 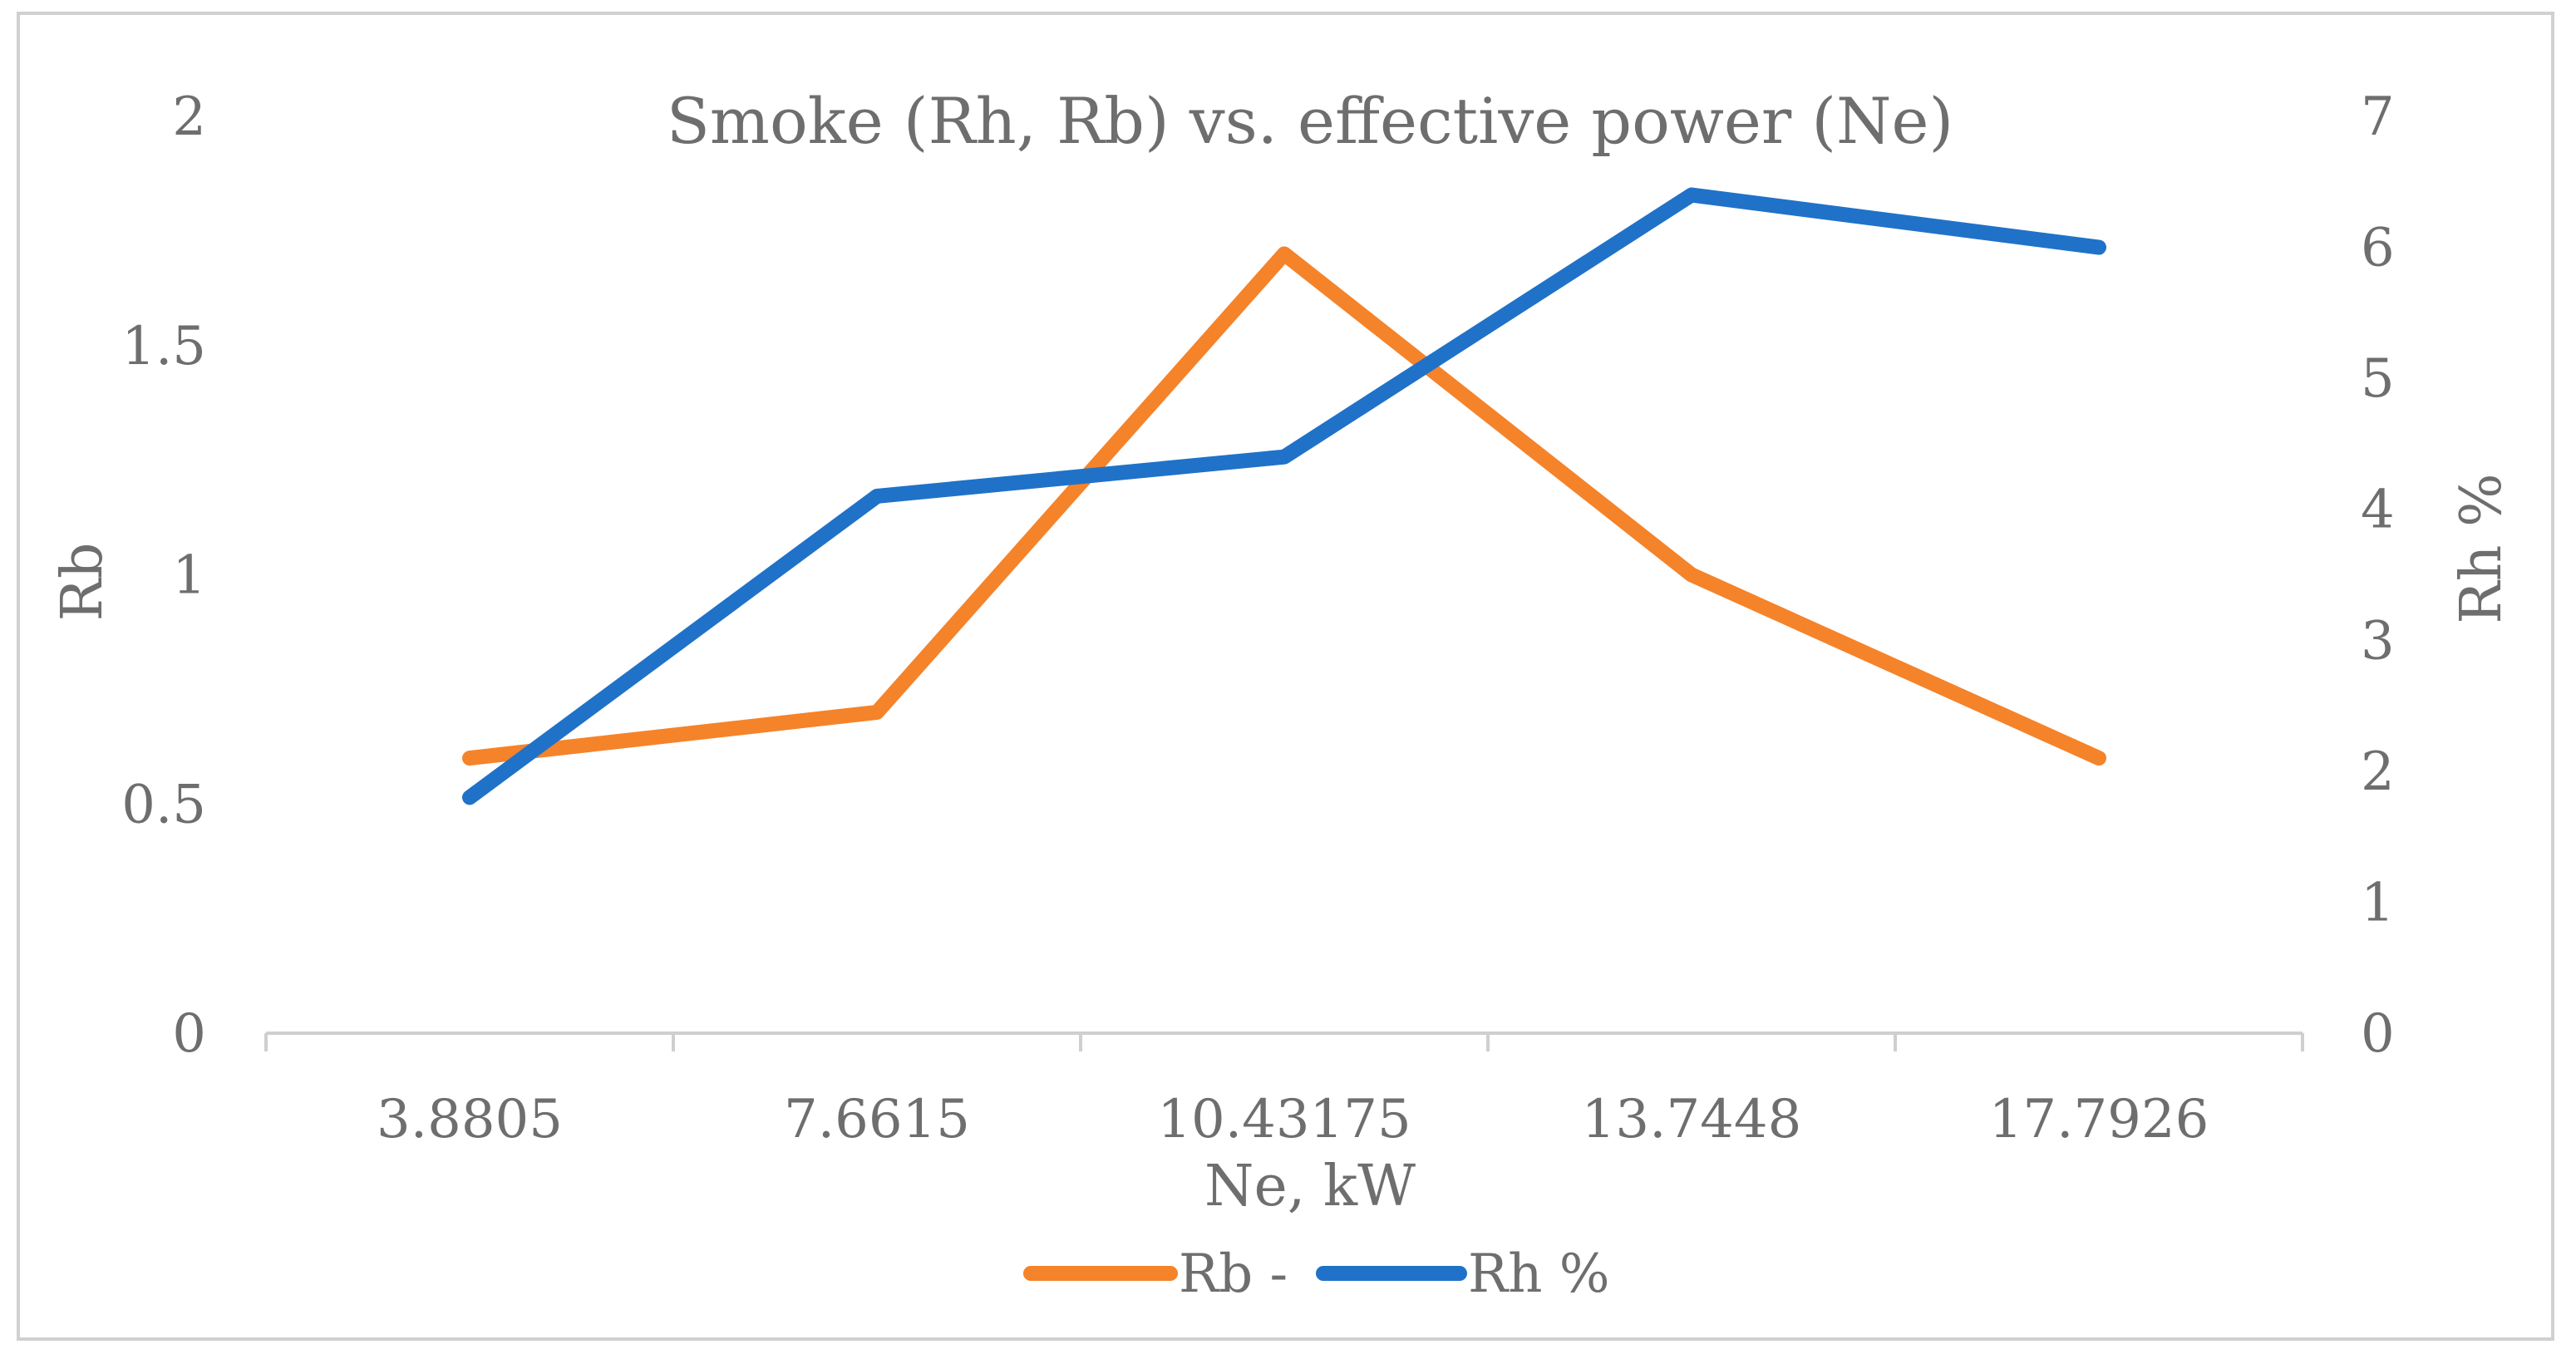 I want to click on chart-title: Smoke (Rh, Rb) vs. effective power (Ne), so click(x=1310, y=121).